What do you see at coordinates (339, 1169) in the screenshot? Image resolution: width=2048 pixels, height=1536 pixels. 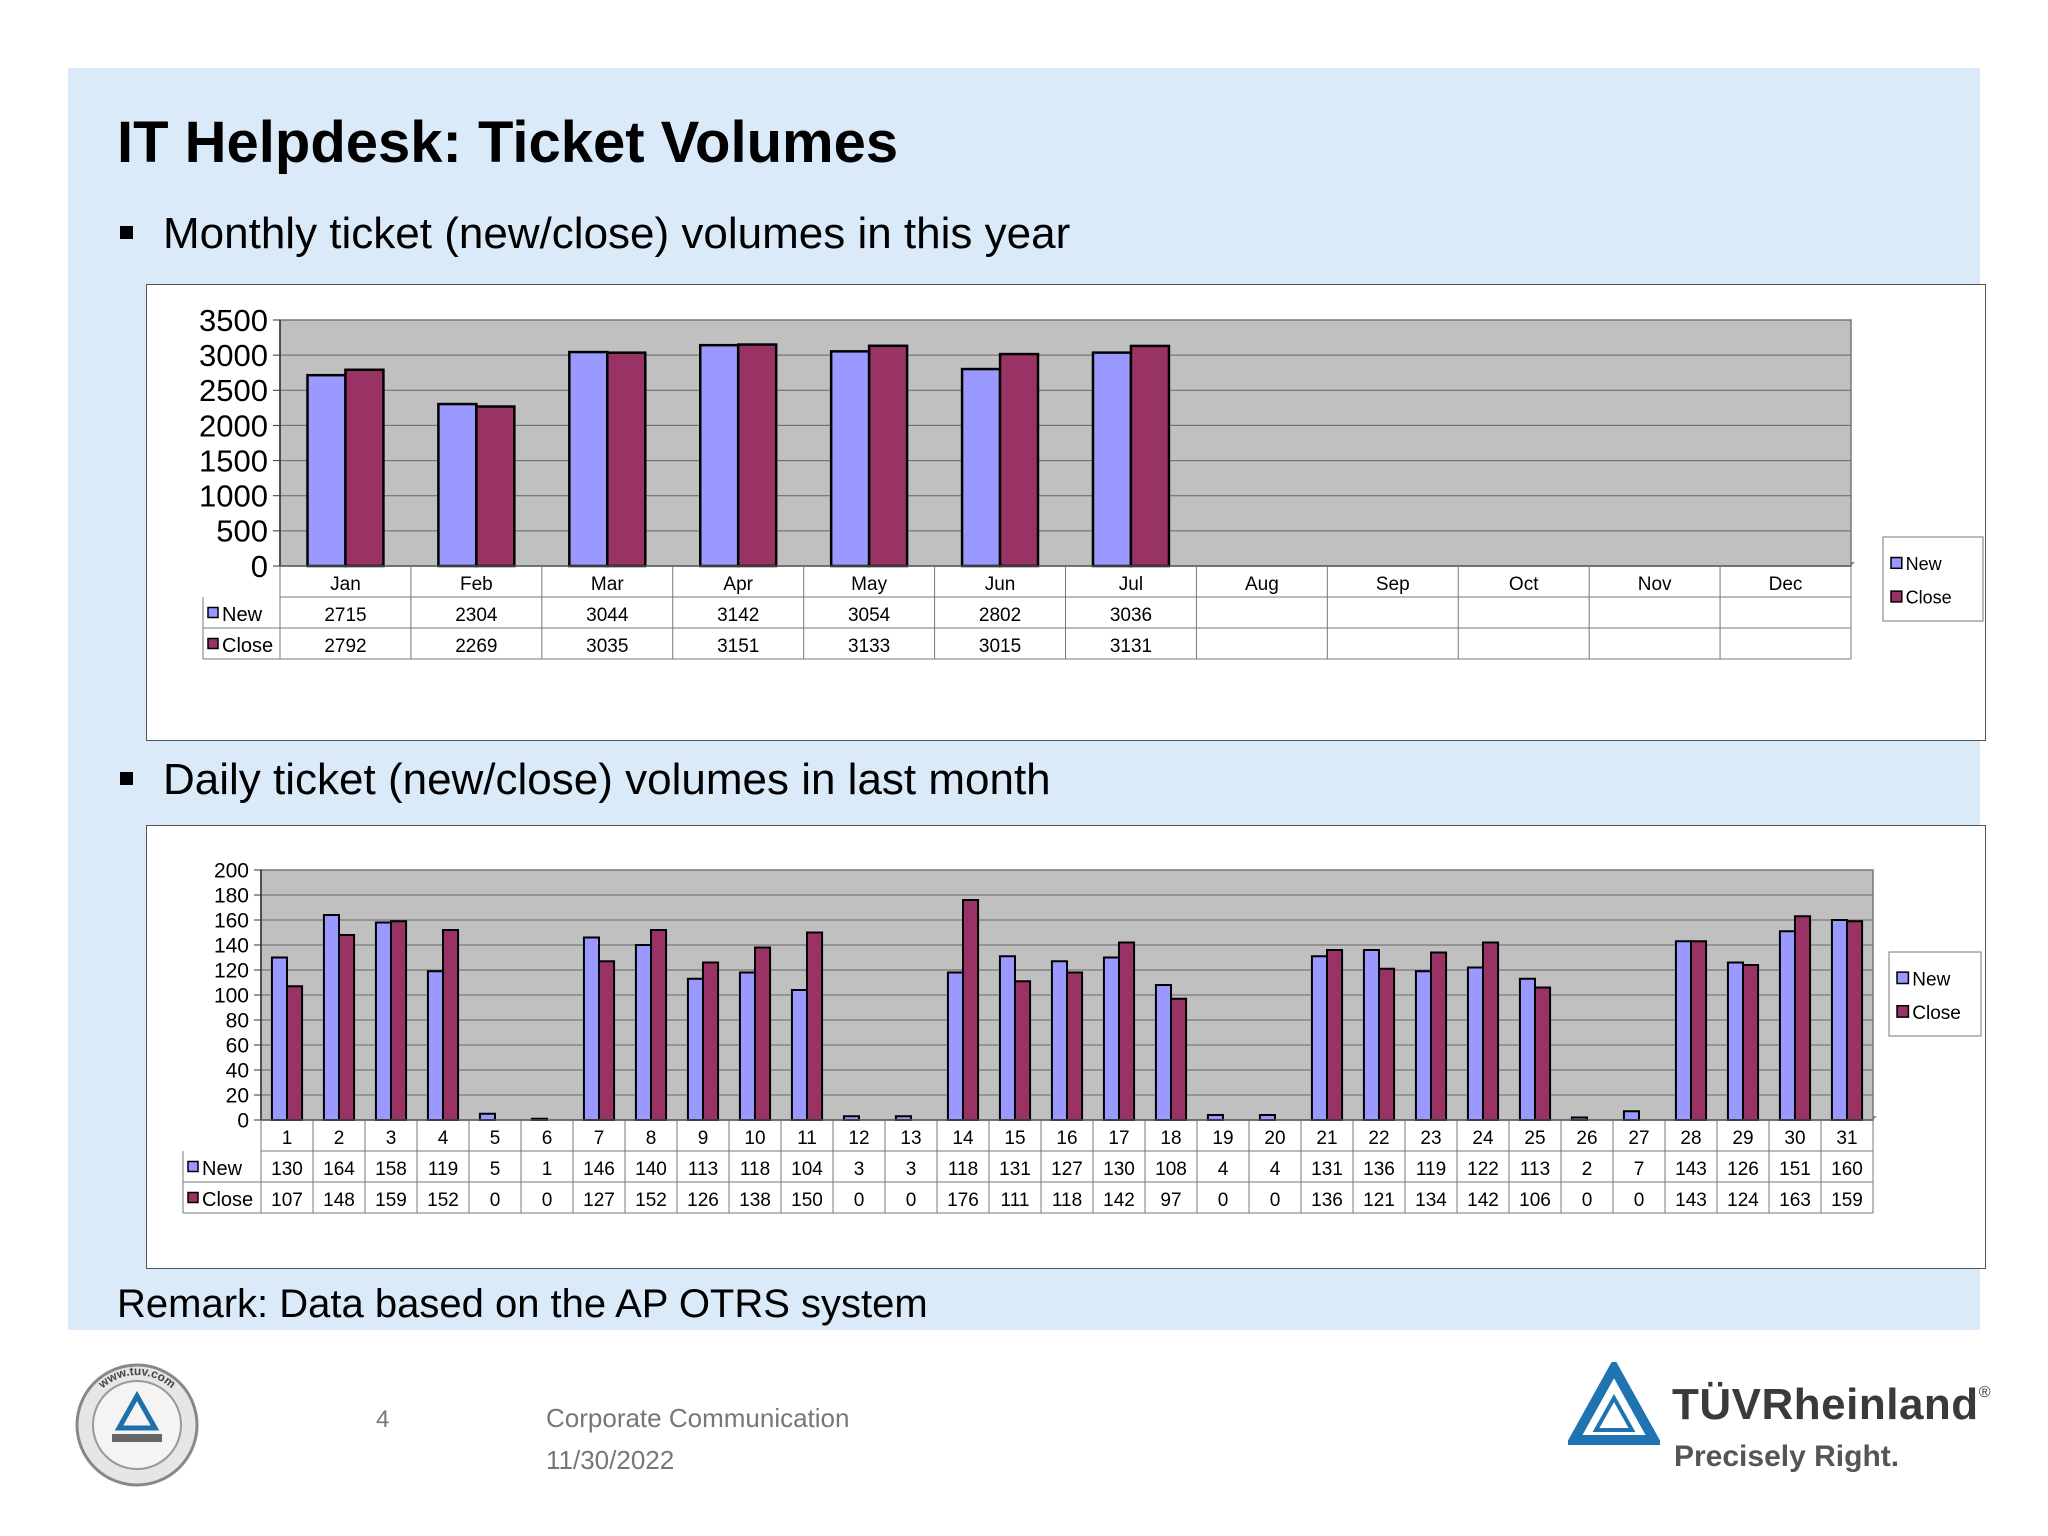 I see `data-label-new: 164` at bounding box center [339, 1169].